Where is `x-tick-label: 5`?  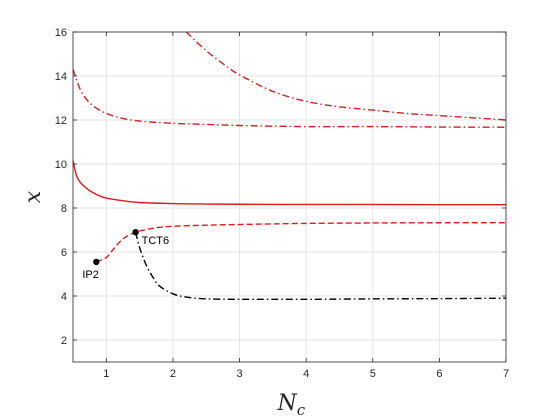 x-tick-label: 5 is located at coordinates (373, 374).